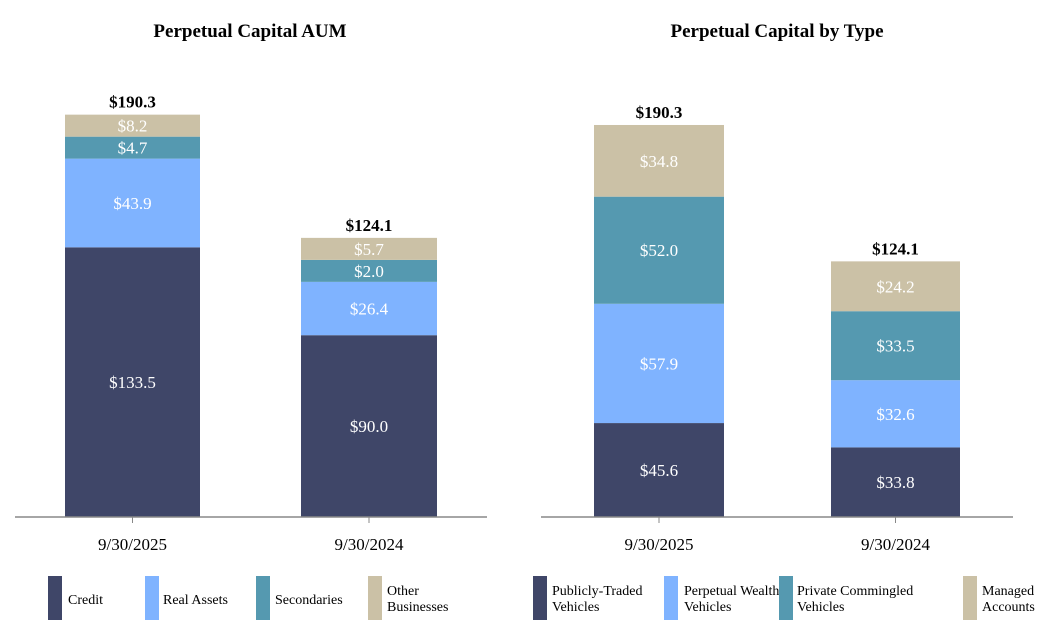 This screenshot has height=637, width=1064. What do you see at coordinates (195, 600) in the screenshot?
I see `legend-label: Real Assets` at bounding box center [195, 600].